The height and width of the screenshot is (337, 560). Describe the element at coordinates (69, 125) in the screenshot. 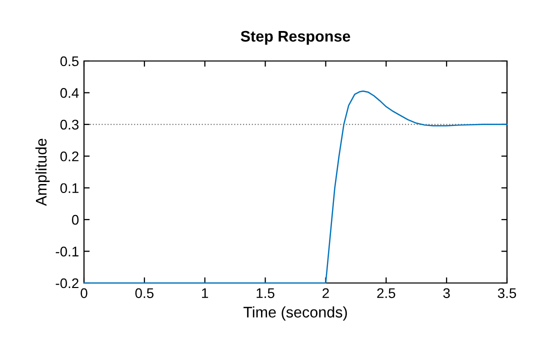

I see `y-tick-label: 0.3` at that location.